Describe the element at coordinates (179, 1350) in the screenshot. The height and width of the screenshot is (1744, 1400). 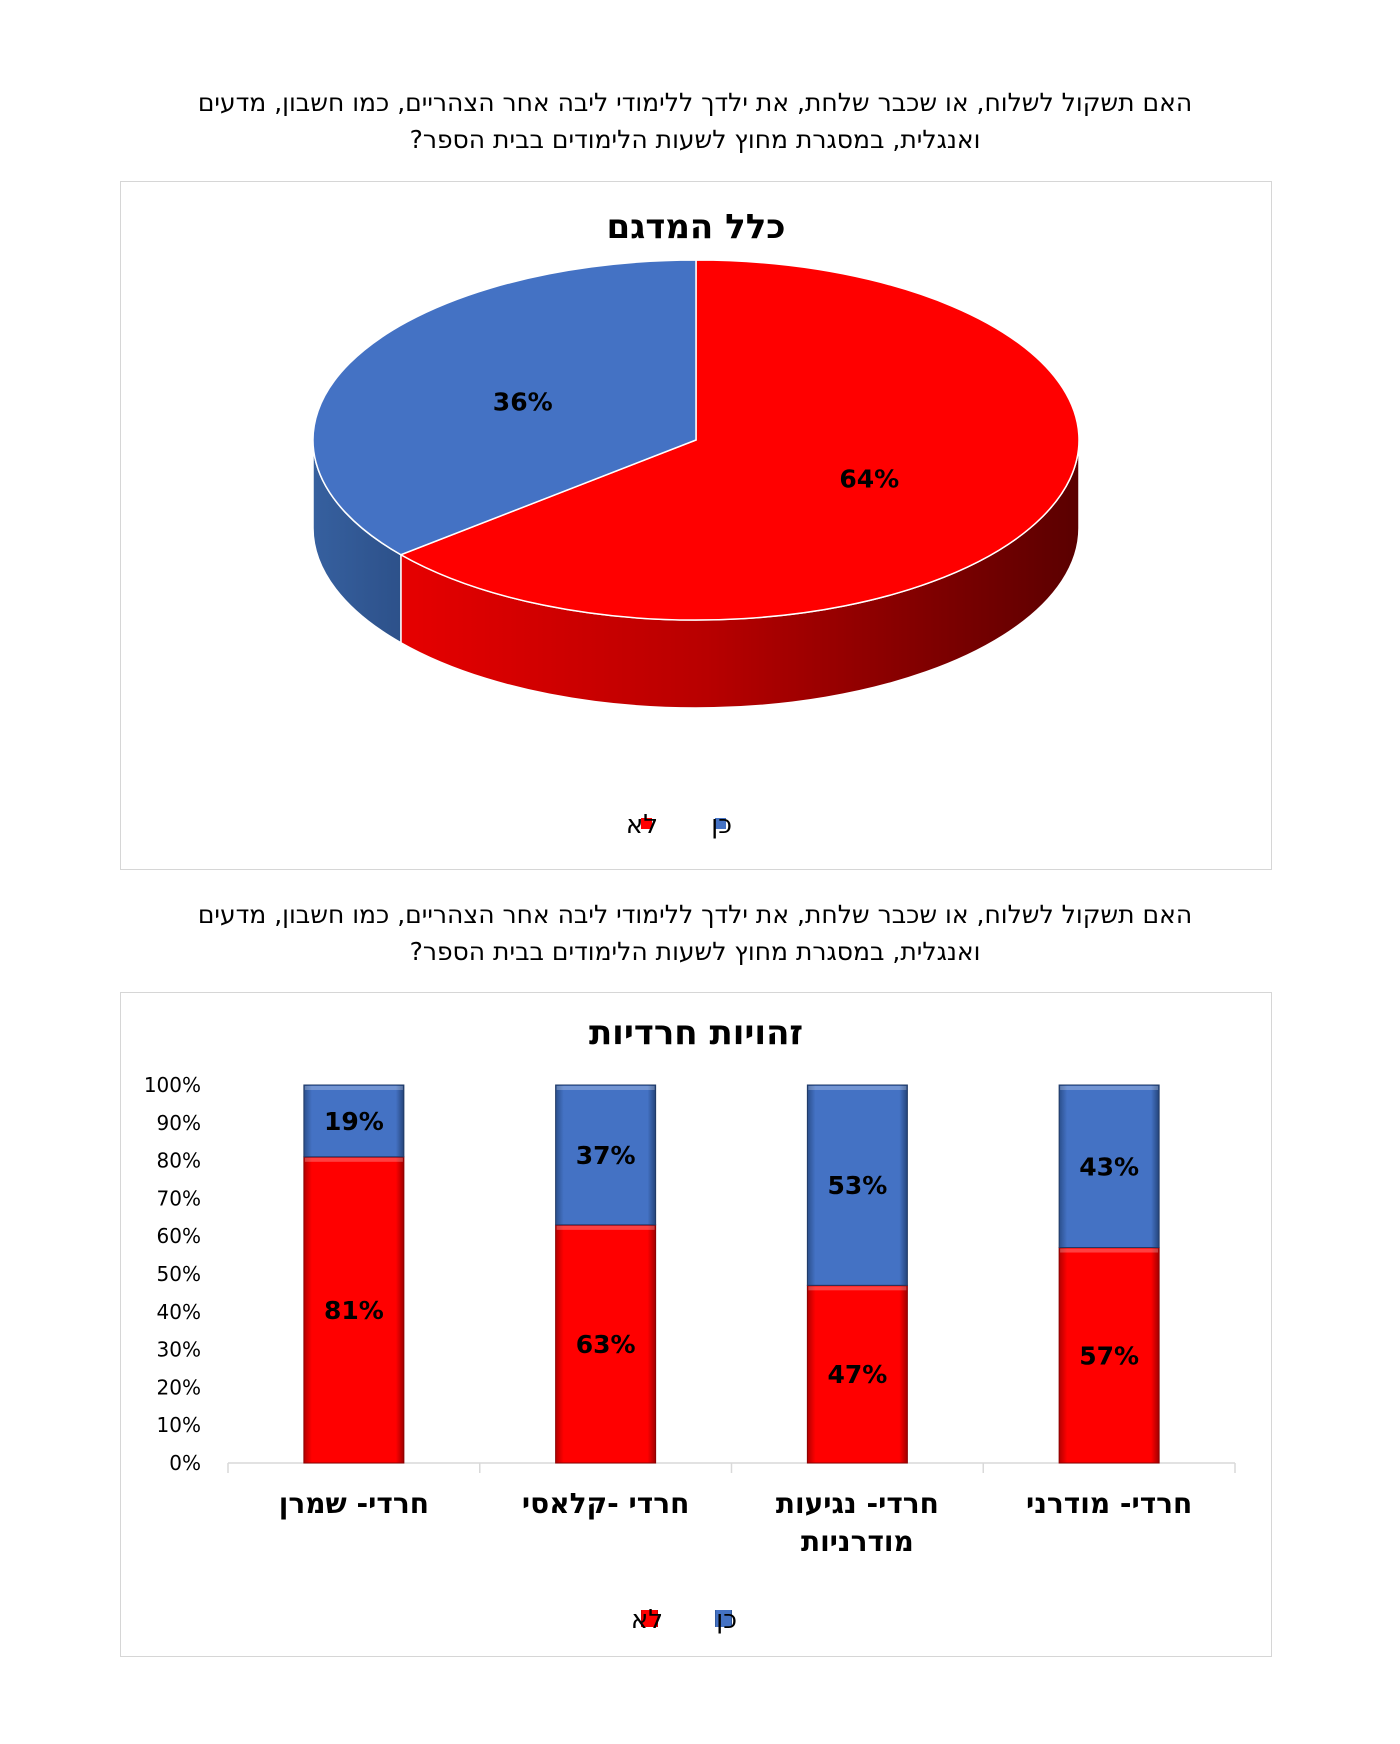
I see `y-tick-label: 30%` at that location.